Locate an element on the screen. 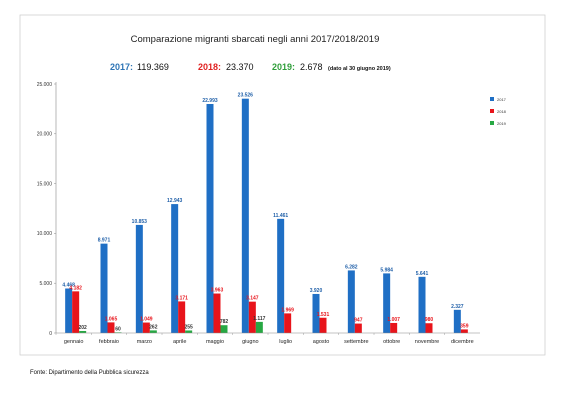 The width and height of the screenshot is (565, 400). value-label-2017-ottobre: 5.984 is located at coordinates (386, 270).